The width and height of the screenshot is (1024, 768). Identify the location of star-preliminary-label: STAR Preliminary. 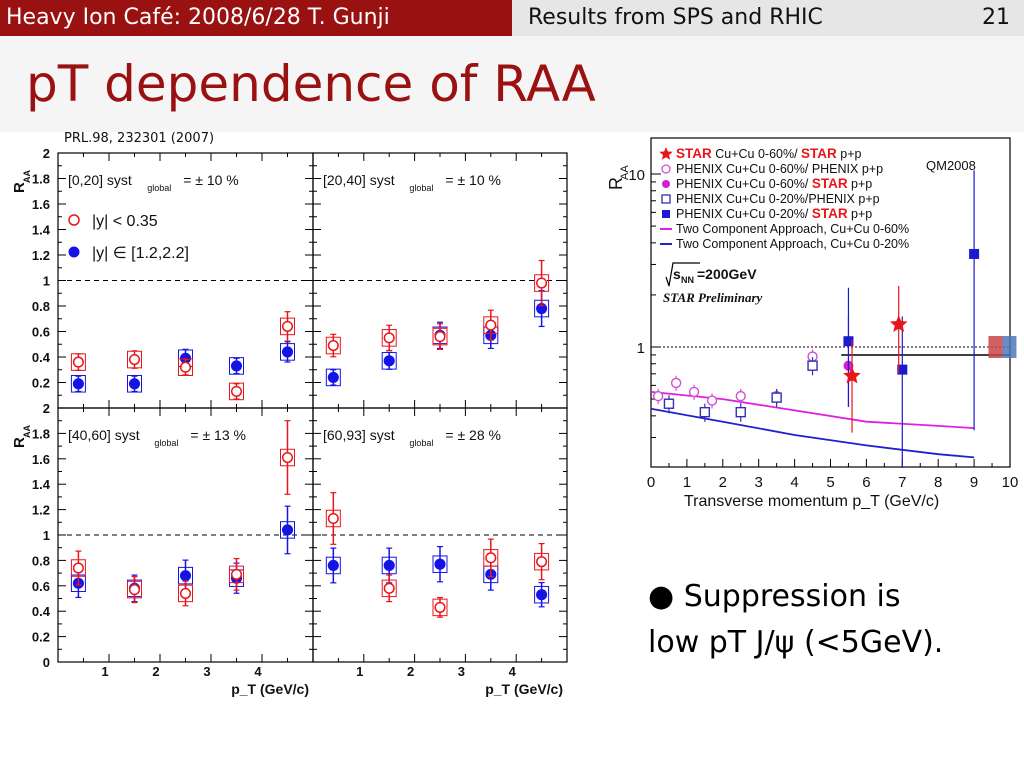
(713, 297).